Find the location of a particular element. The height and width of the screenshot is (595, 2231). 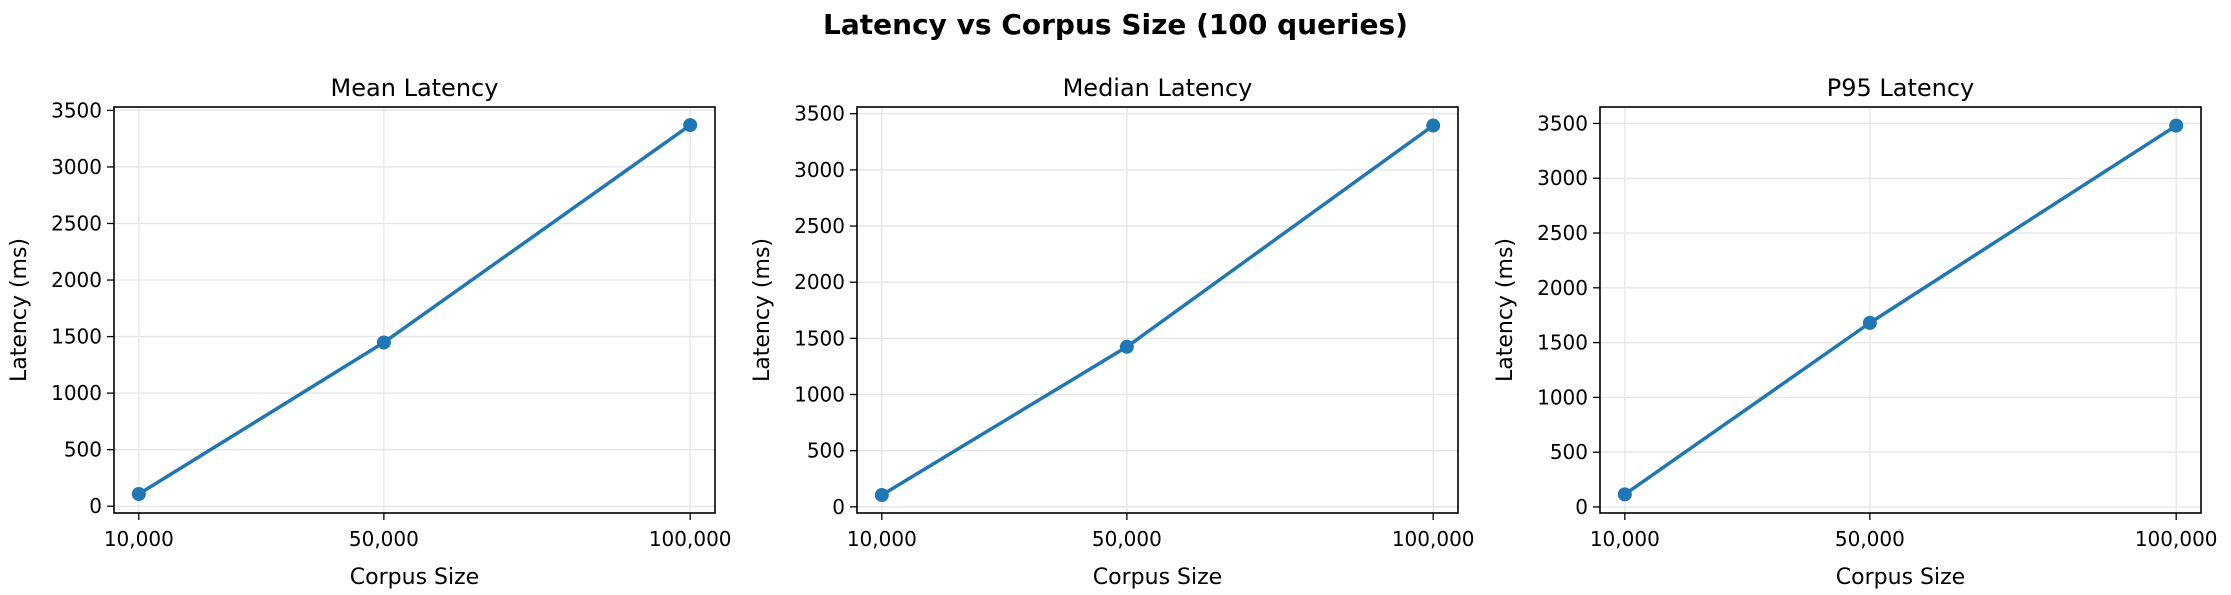

figure-title: Latency vs Corpus Size (100 queries) is located at coordinates (1115, 24).